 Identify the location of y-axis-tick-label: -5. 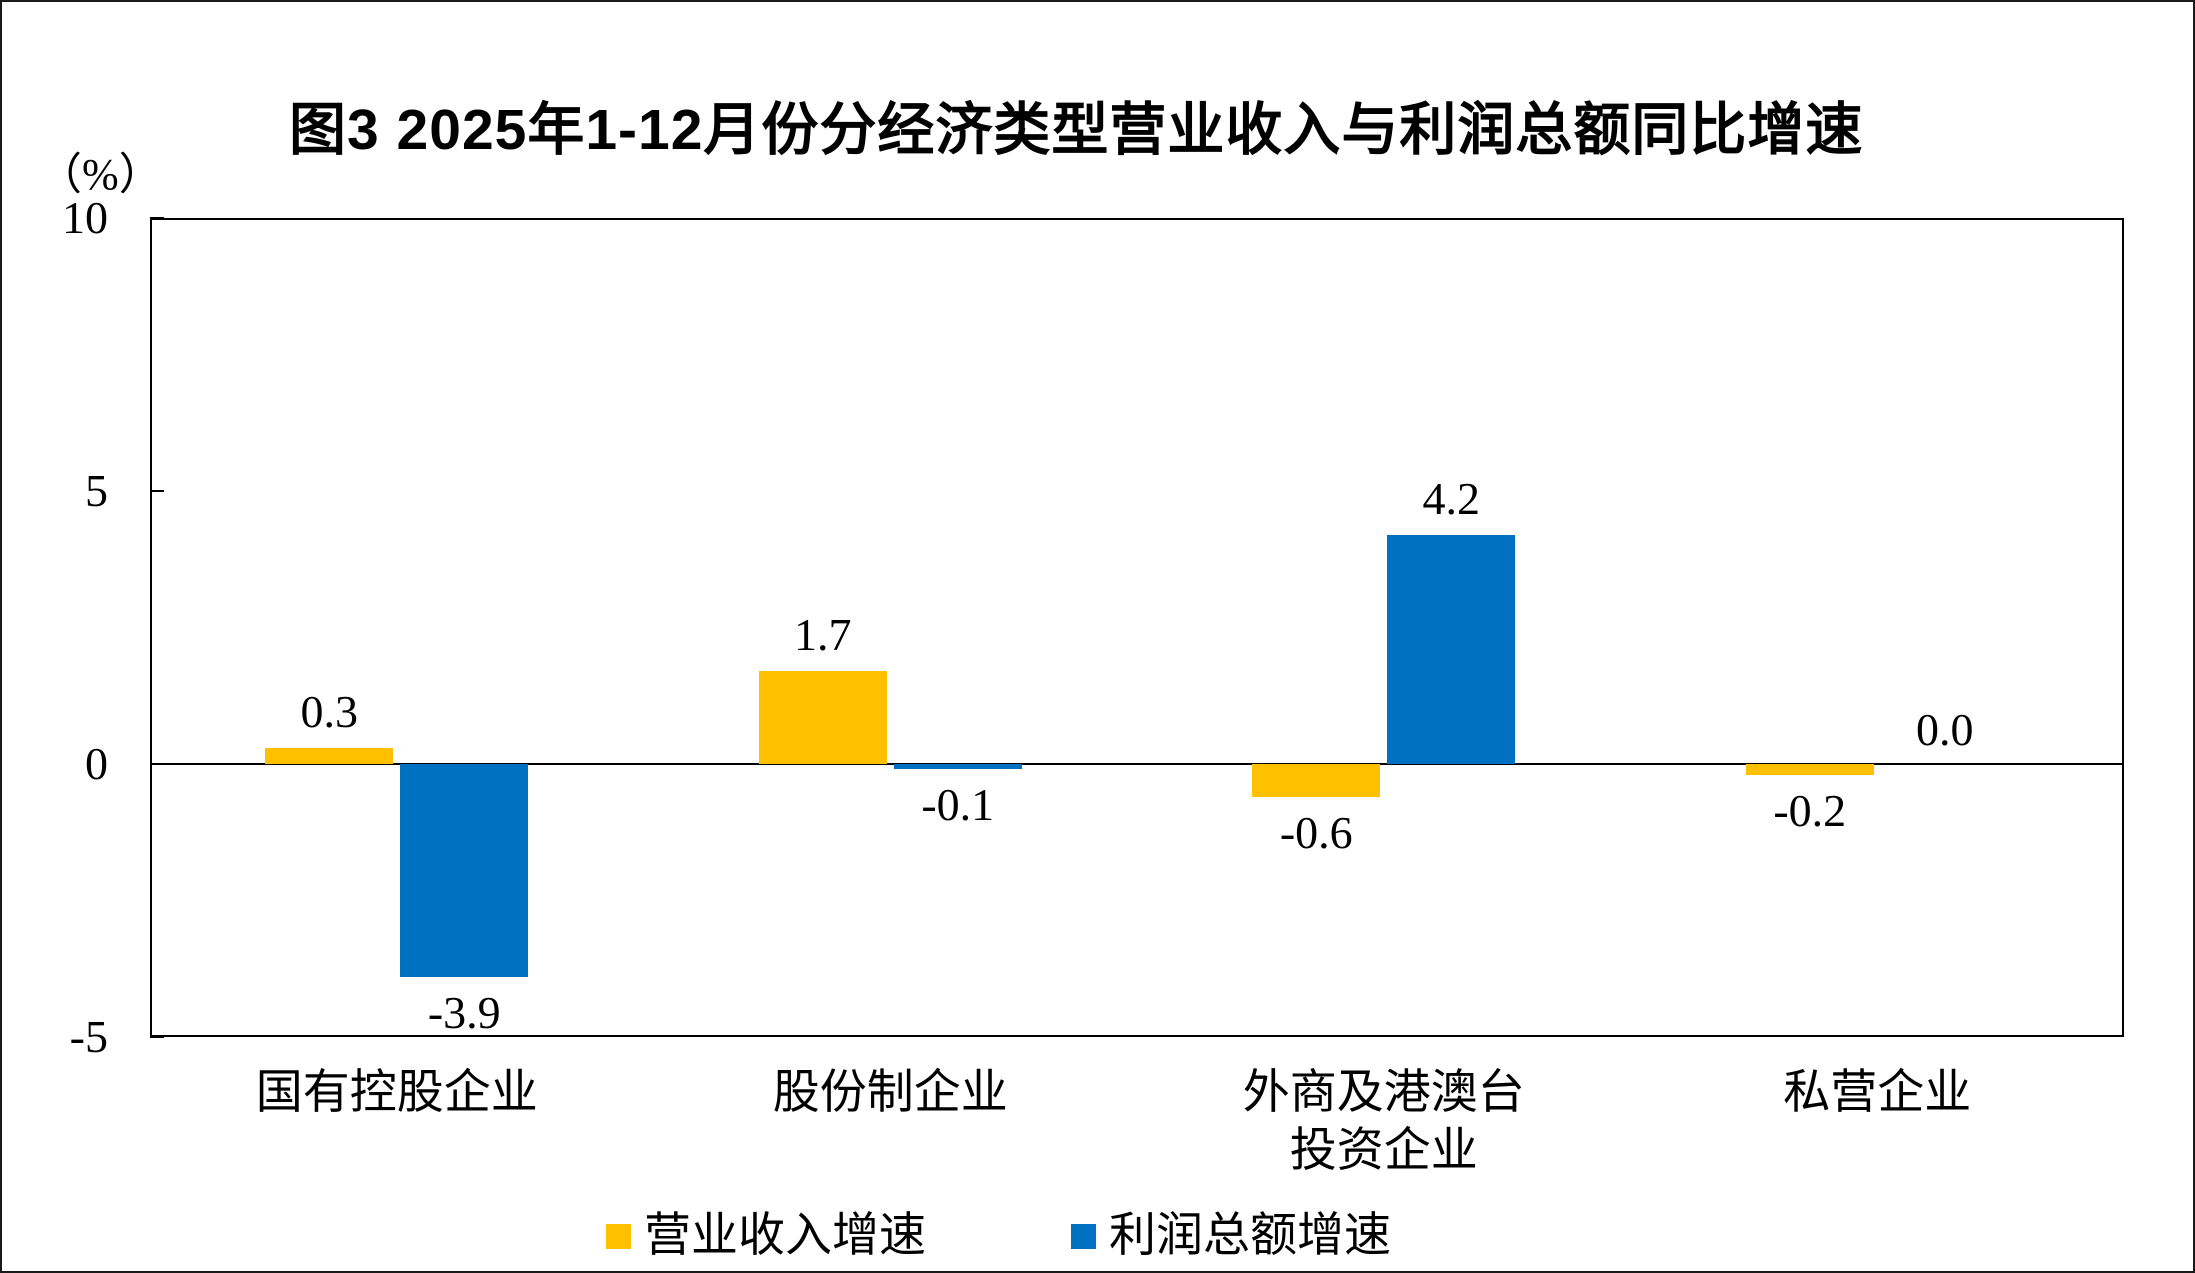
(88, 1036).